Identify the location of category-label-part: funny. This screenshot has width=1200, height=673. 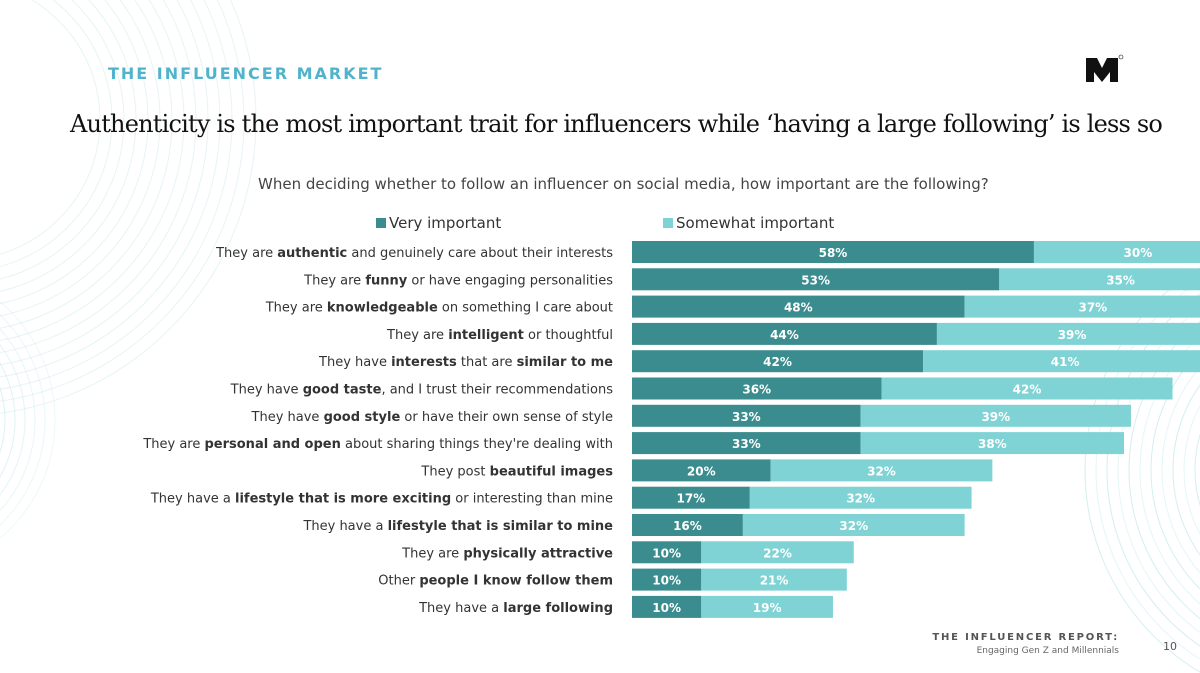
(386, 280).